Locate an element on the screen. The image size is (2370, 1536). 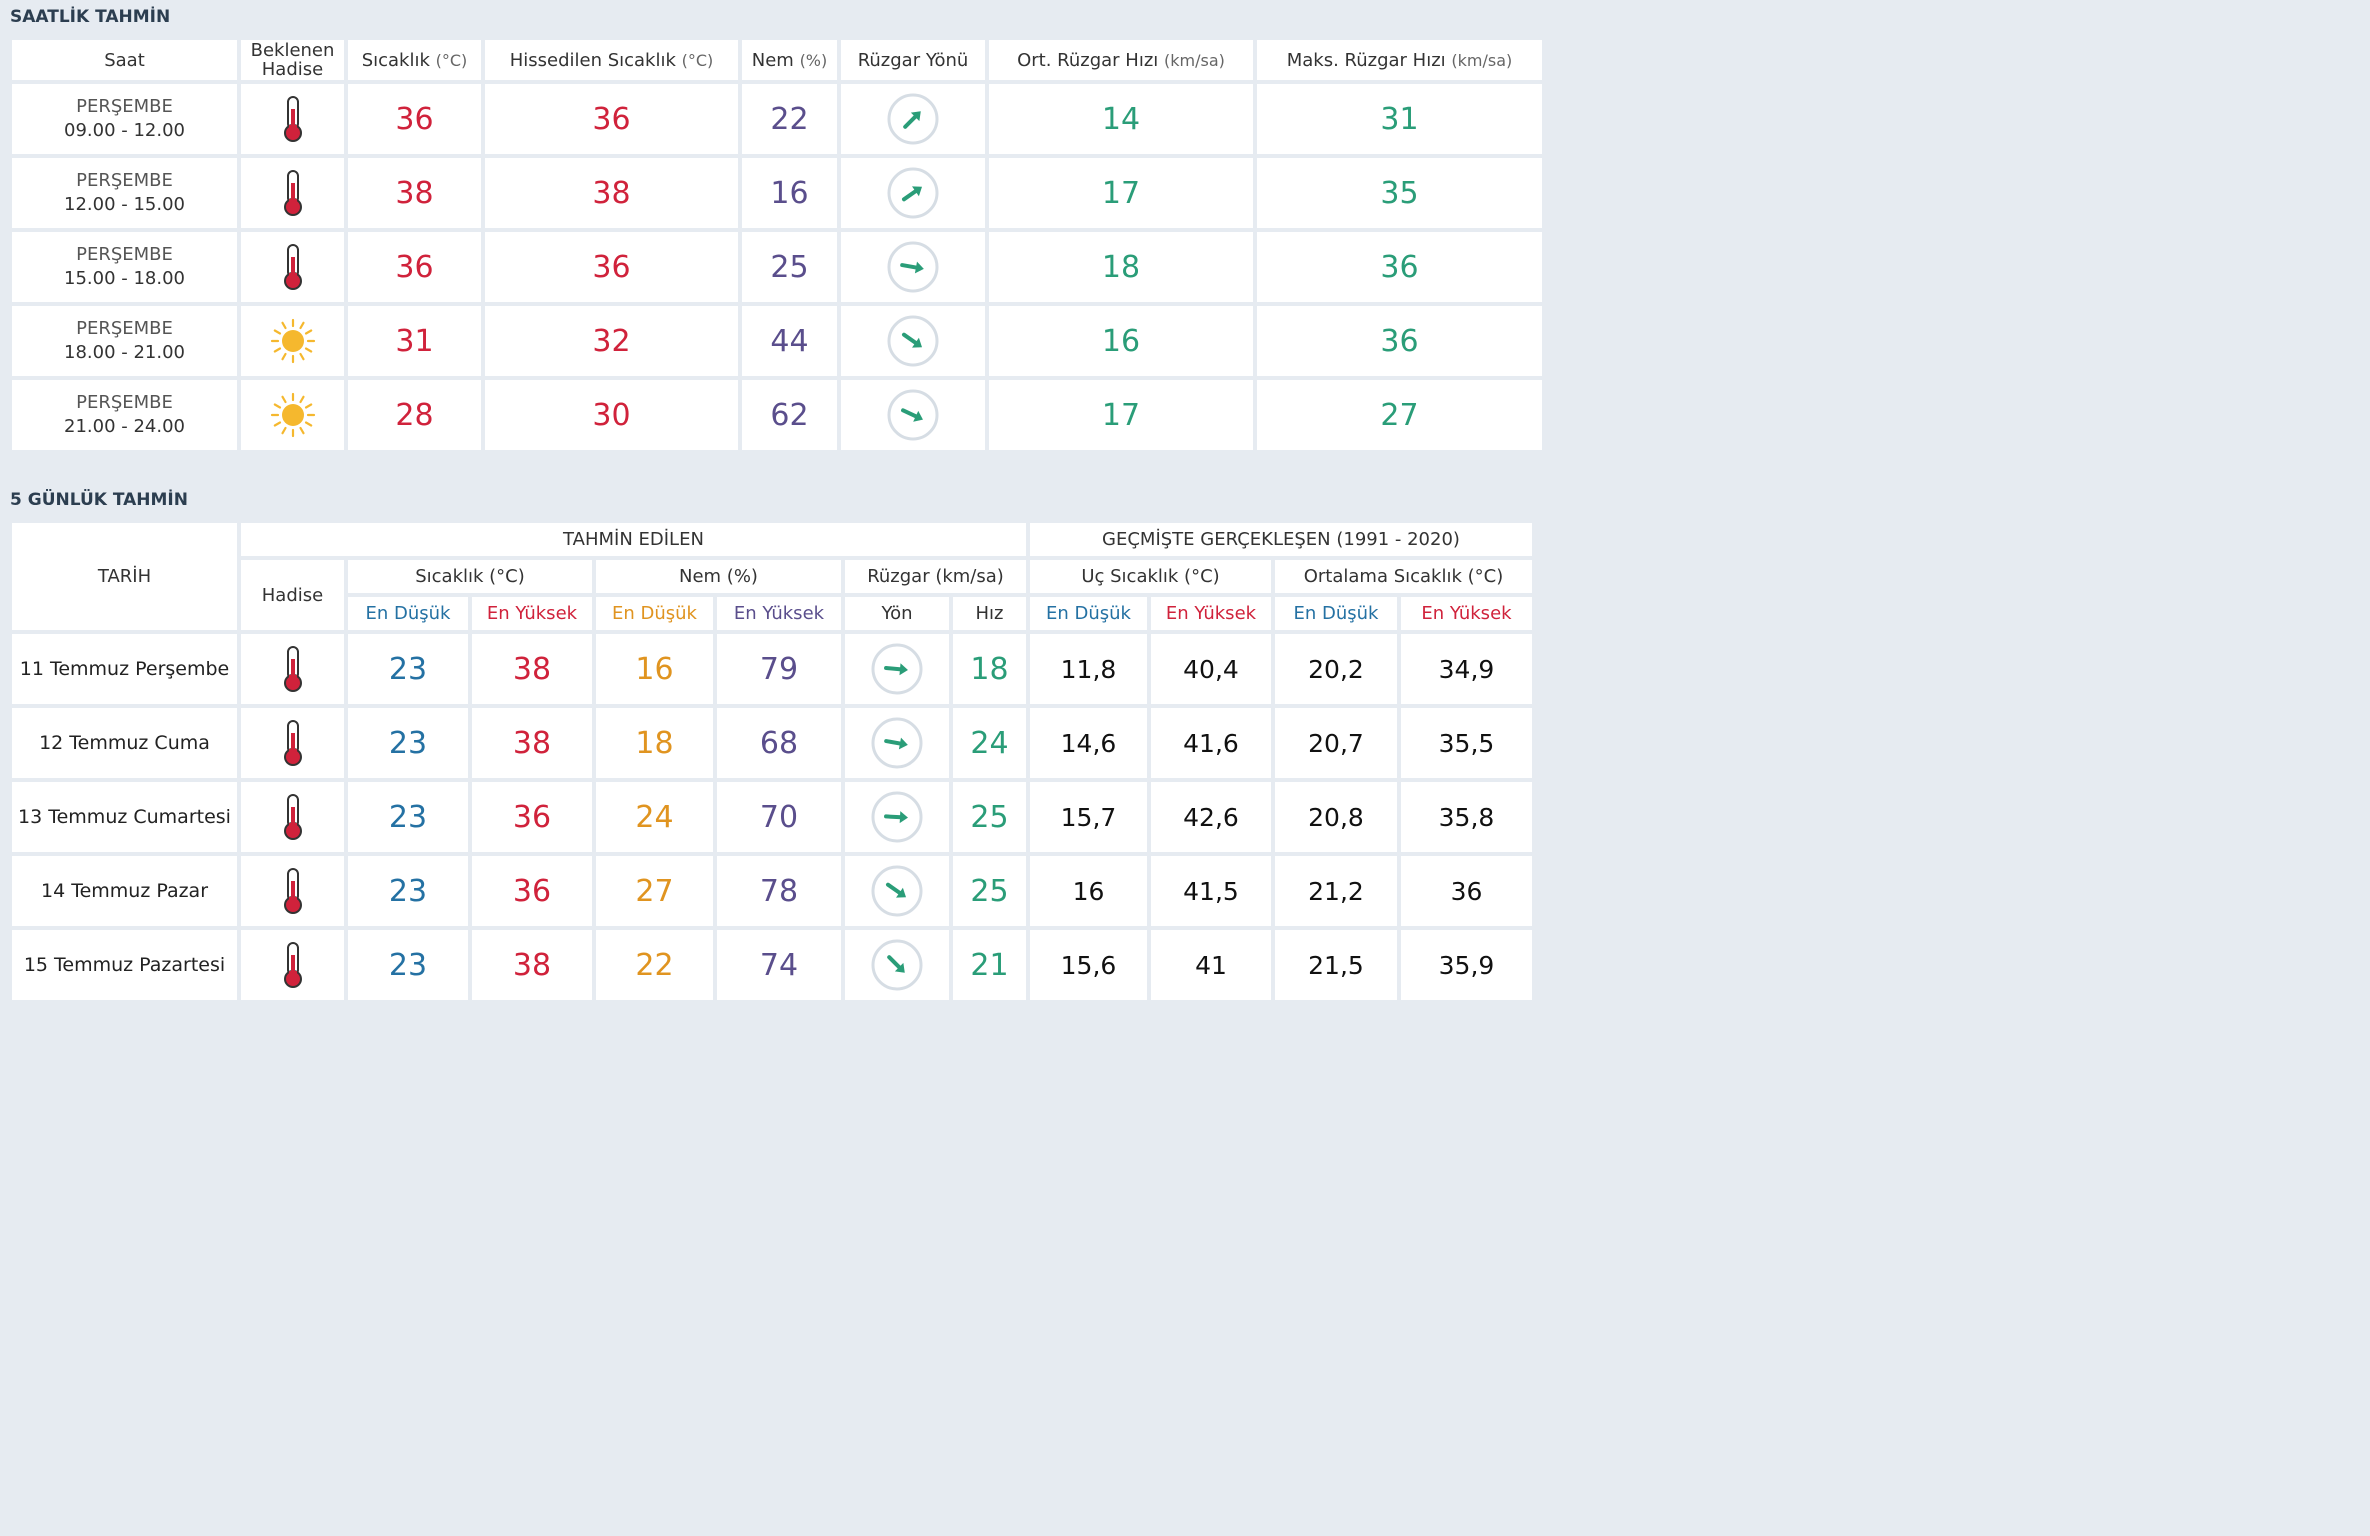
hourly-section-title: SAATLİK TAHMİN is located at coordinates (90, 17).